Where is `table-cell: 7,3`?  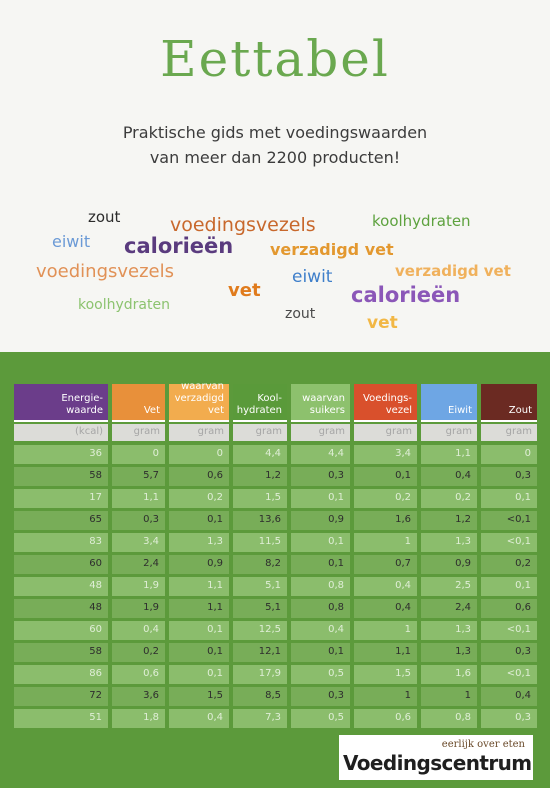 table-cell: 7,3 is located at coordinates (260, 718).